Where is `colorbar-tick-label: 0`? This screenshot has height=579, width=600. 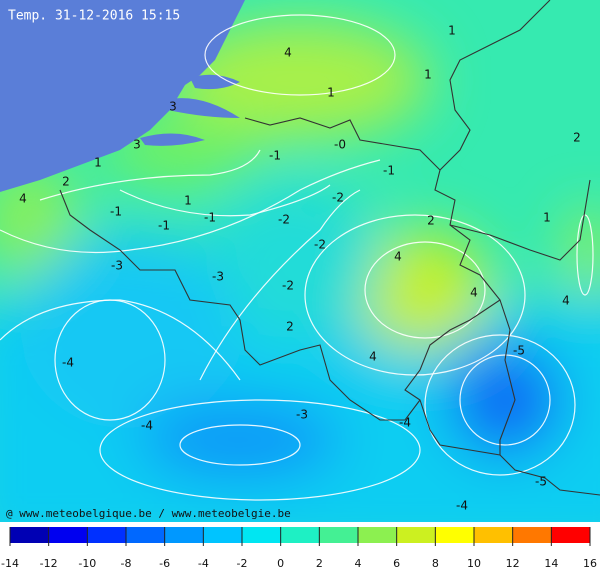
colorbar-tick-label: 0 is located at coordinates (280, 563).